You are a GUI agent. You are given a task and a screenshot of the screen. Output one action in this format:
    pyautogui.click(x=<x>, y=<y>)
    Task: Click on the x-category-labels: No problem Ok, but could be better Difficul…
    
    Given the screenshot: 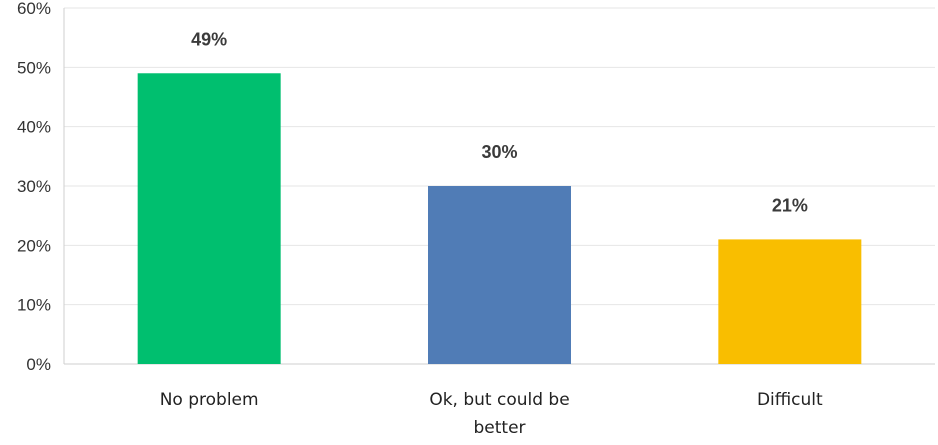 What is the action you would take?
    pyautogui.click(x=491, y=414)
    